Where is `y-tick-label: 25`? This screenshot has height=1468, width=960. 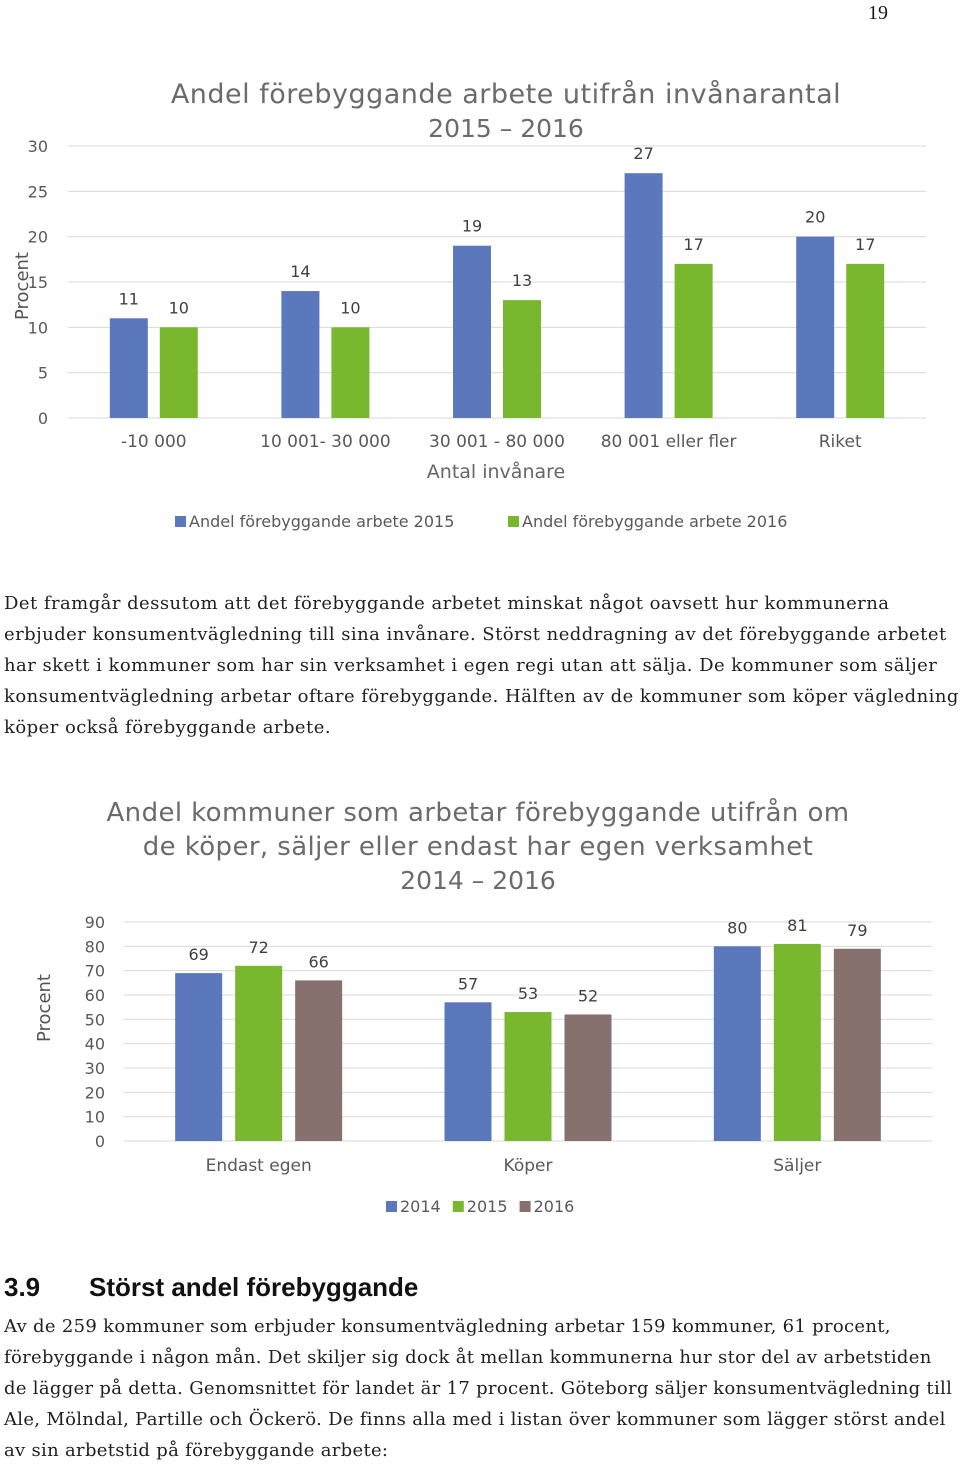
y-tick-label: 25 is located at coordinates (38, 191).